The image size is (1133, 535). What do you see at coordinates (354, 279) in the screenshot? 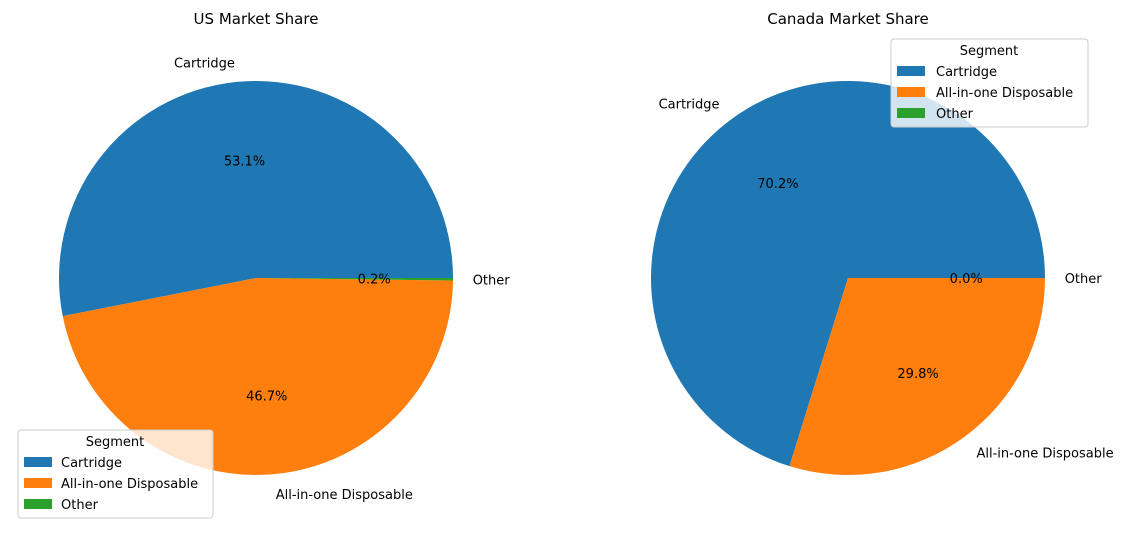
I see `pie-slice-other` at bounding box center [354, 279].